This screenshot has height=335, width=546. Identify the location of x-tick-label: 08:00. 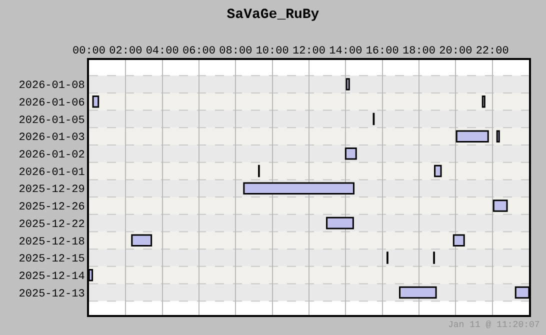
(235, 52).